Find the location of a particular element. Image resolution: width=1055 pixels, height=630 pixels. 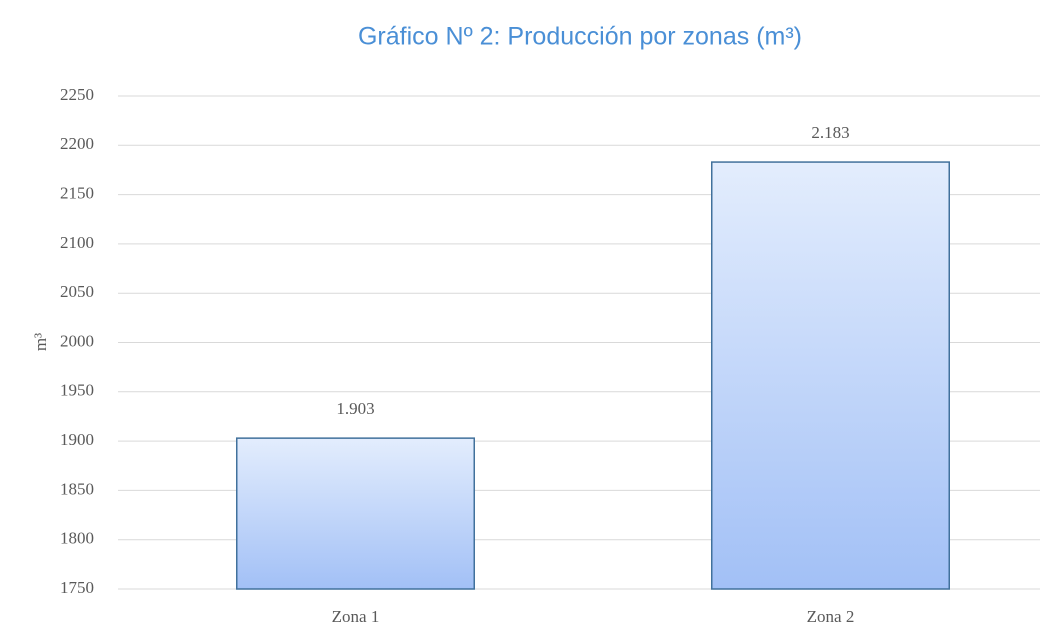

y-tick-label: 2200 is located at coordinates (77, 143).